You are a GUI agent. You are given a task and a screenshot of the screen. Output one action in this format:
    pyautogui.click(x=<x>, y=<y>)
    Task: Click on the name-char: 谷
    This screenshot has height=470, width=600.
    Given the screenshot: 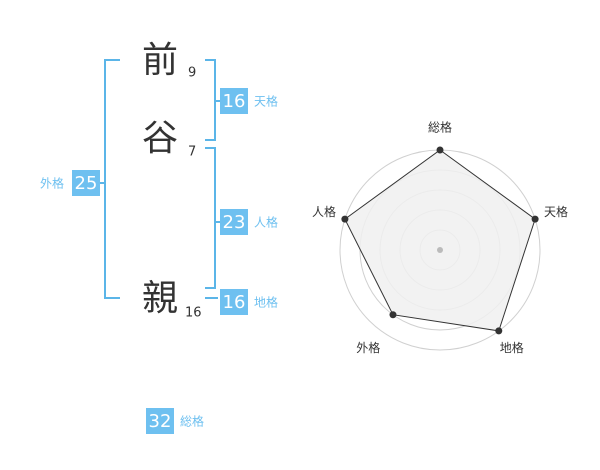 What is the action you would take?
    pyautogui.click(x=160, y=138)
    